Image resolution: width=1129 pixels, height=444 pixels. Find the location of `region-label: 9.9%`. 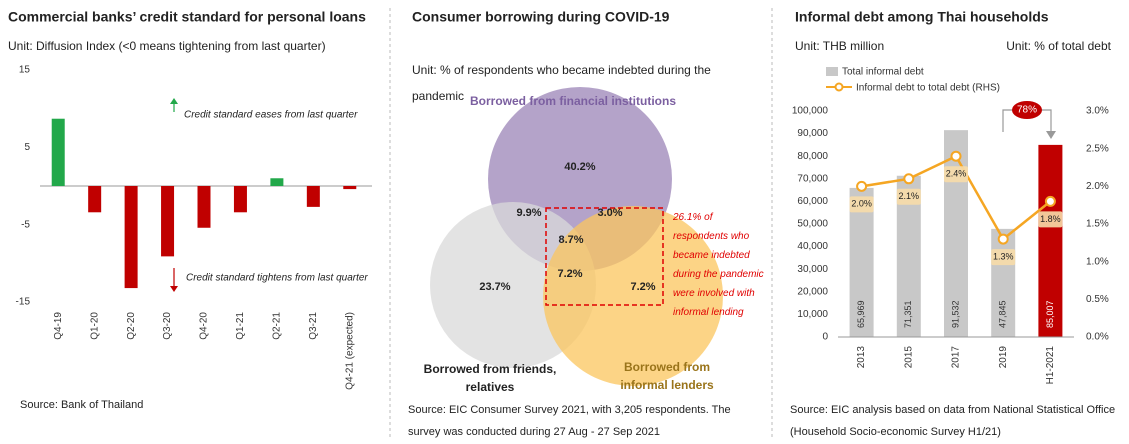

region-label: 9.9% is located at coordinates (528, 213).